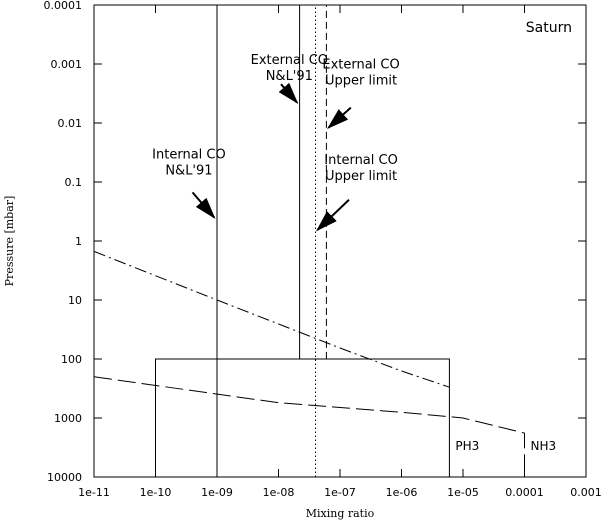 This screenshot has height=523, width=606. Describe the element at coordinates (78, 241) in the screenshot. I see `y-tick-label: 1` at that location.